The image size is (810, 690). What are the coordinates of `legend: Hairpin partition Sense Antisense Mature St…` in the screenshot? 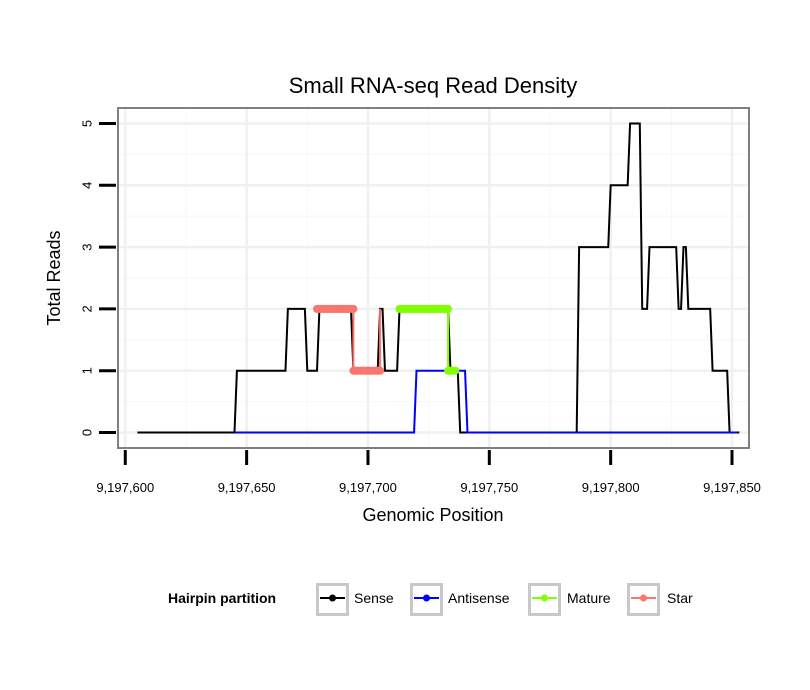 It's located at (430, 599).